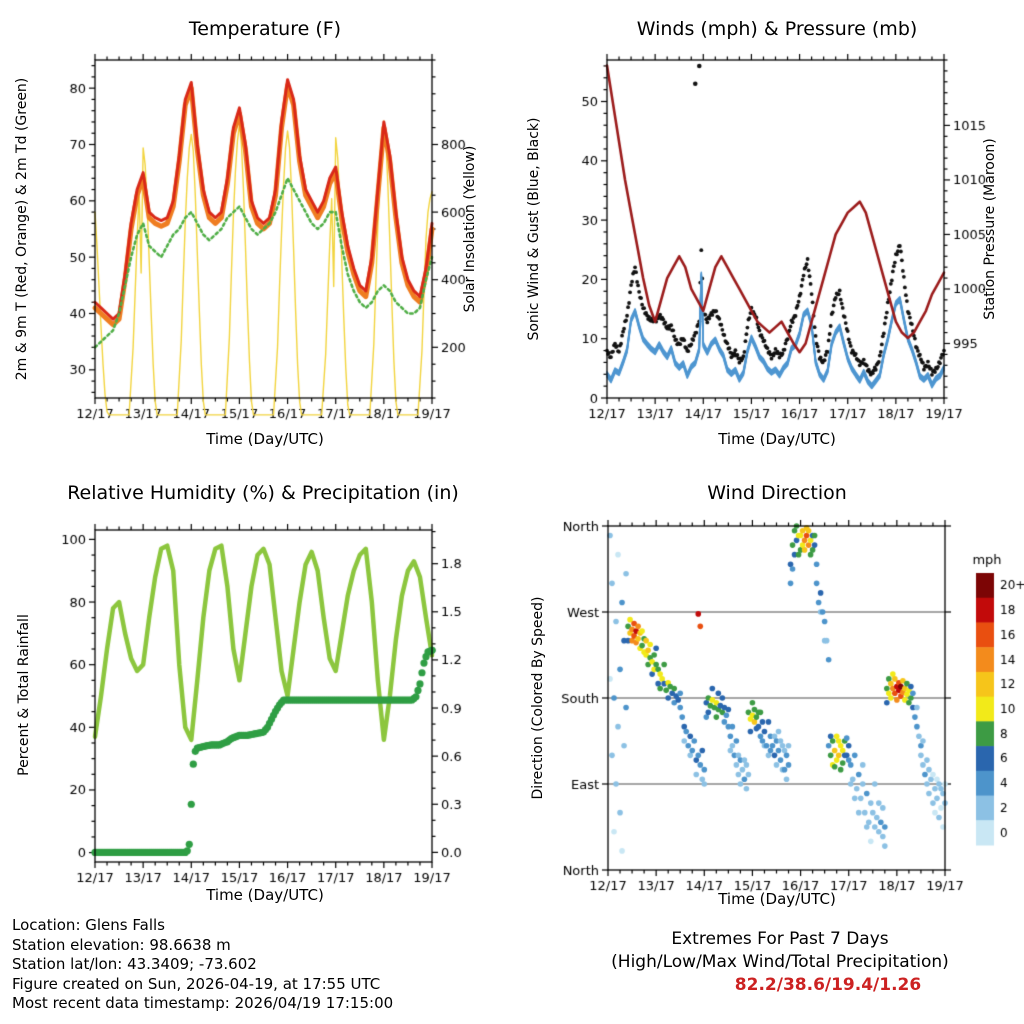  I want to click on temperature-ylabel-right: Solar Insolation (Yellow), so click(470, 229).